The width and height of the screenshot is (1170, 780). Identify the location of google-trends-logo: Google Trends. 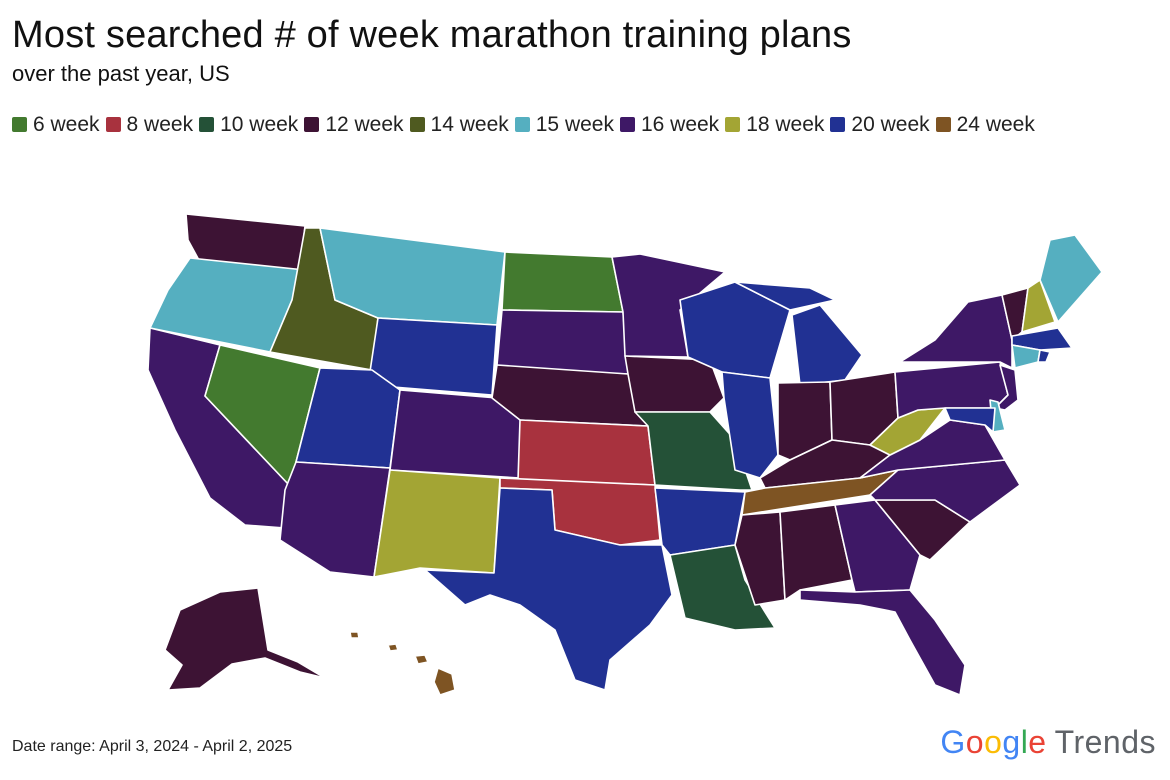
(1048, 742).